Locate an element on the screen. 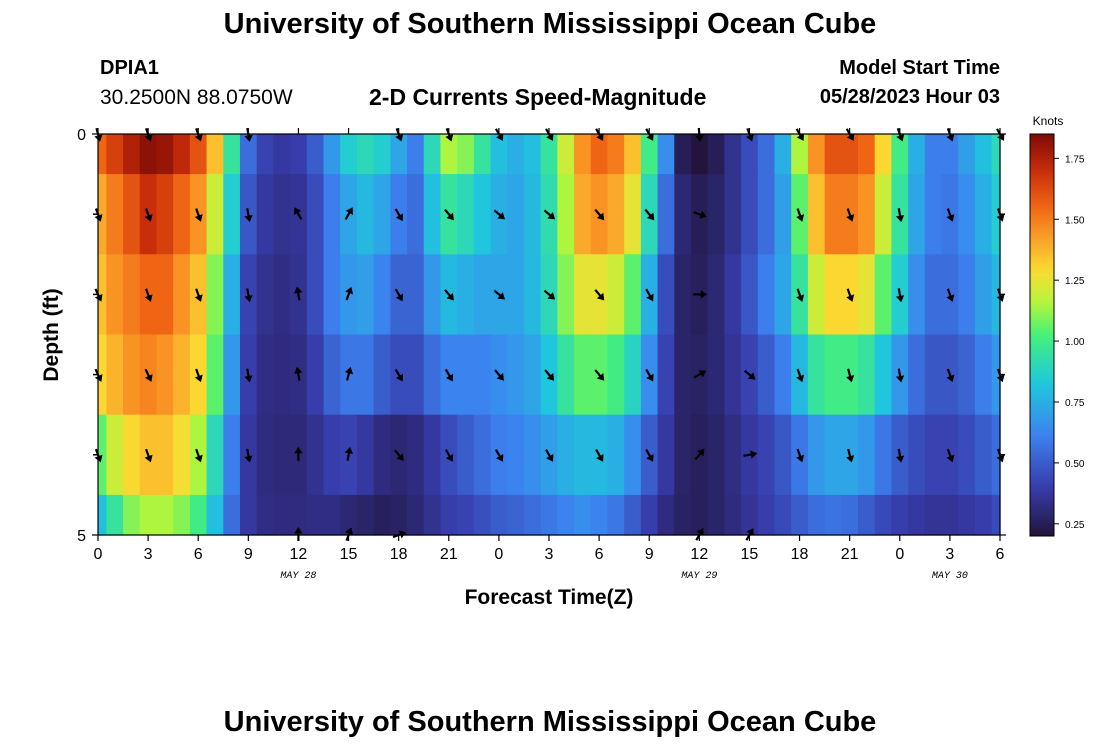  date-label: MAY 30 is located at coordinates (950, 576).